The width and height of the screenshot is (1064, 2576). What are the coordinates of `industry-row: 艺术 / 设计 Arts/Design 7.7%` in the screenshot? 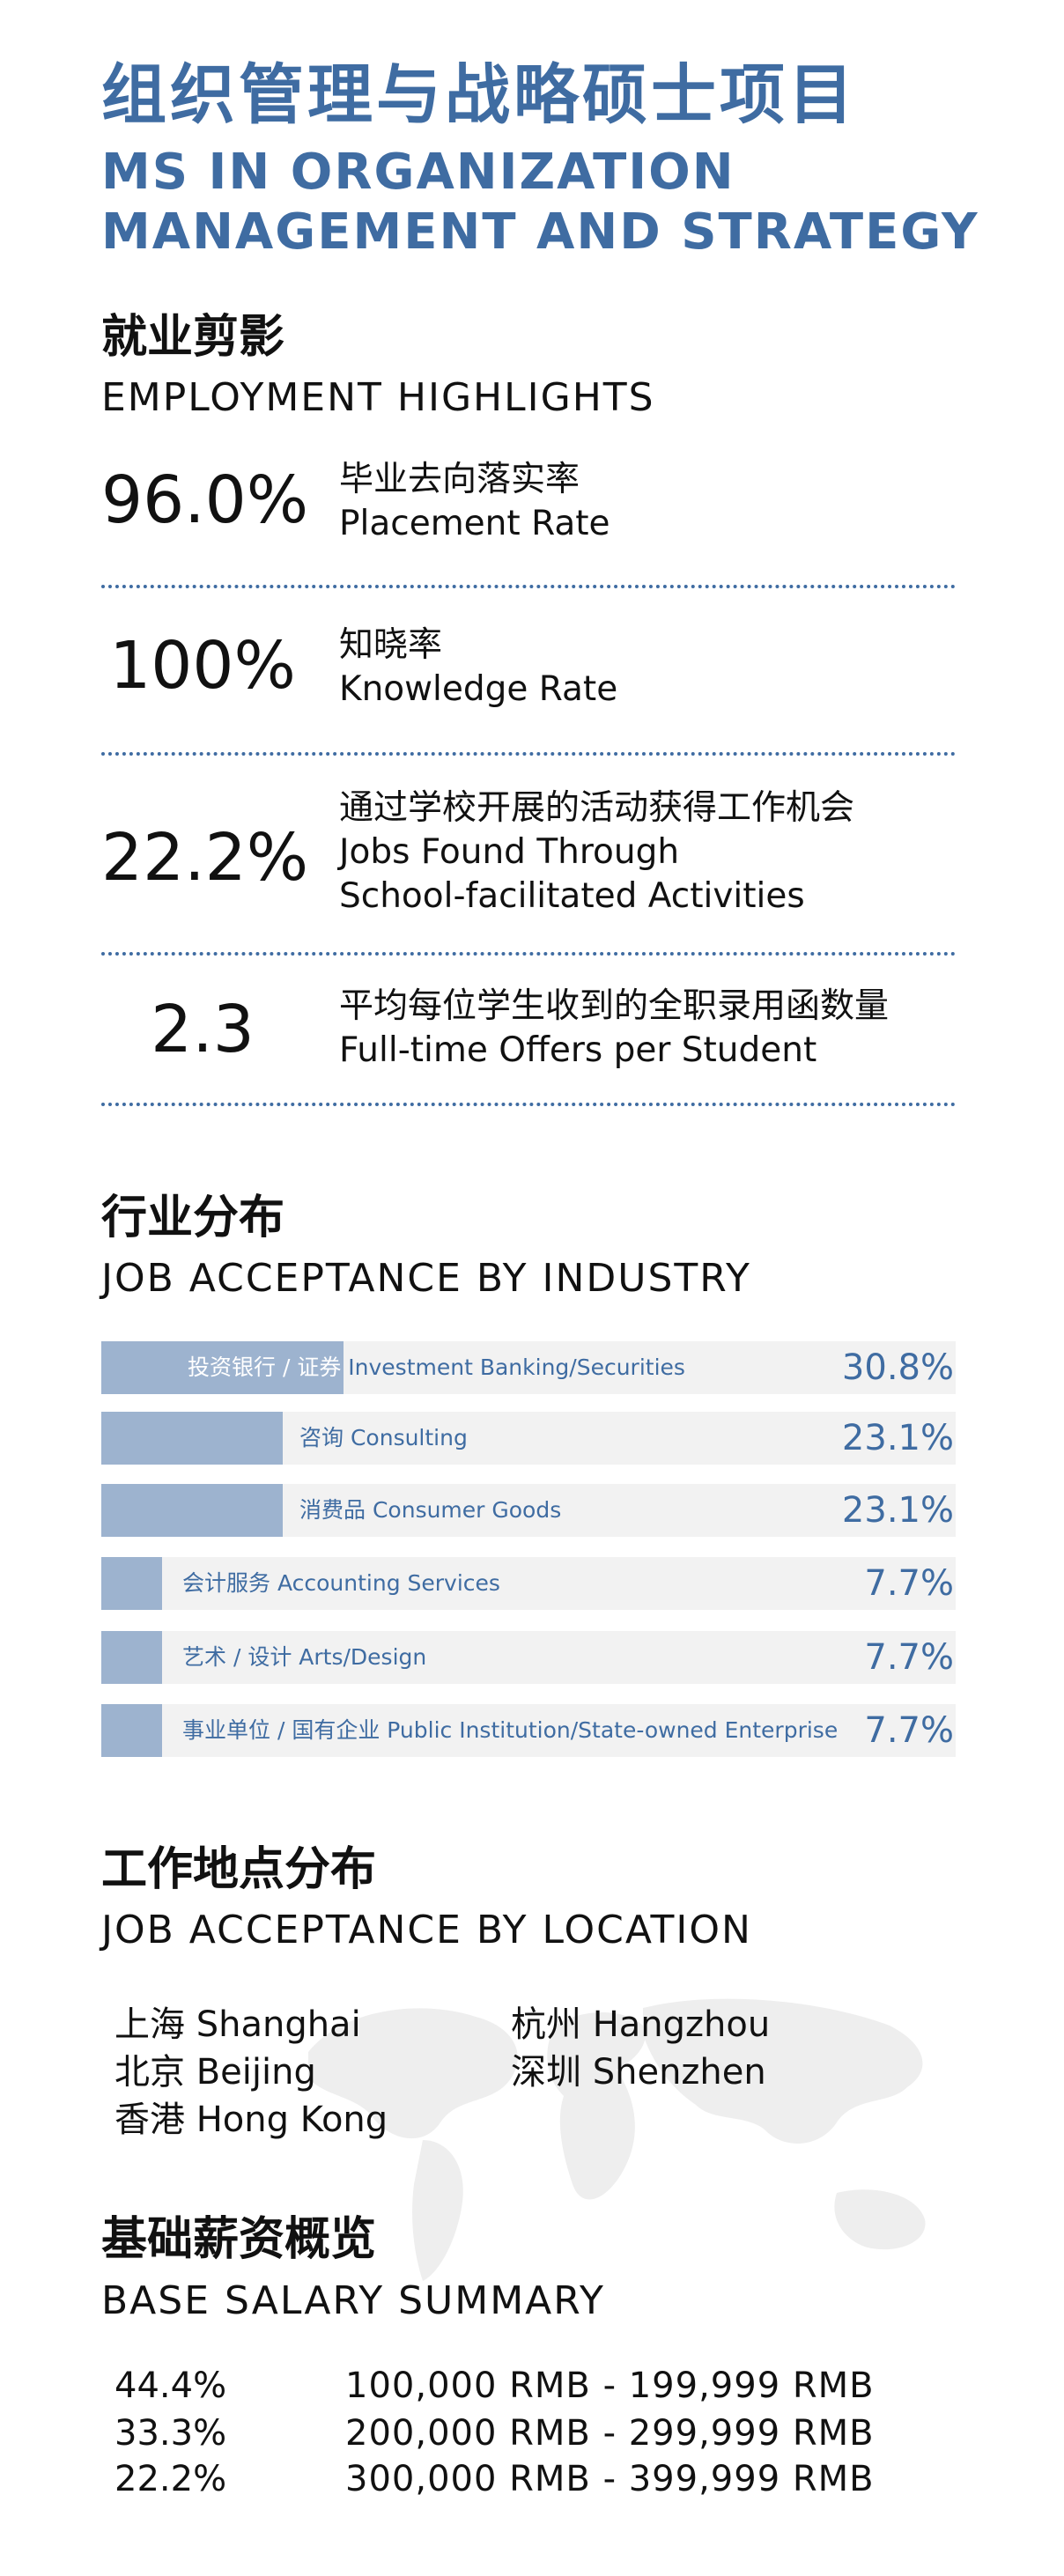 It's located at (528, 1657).